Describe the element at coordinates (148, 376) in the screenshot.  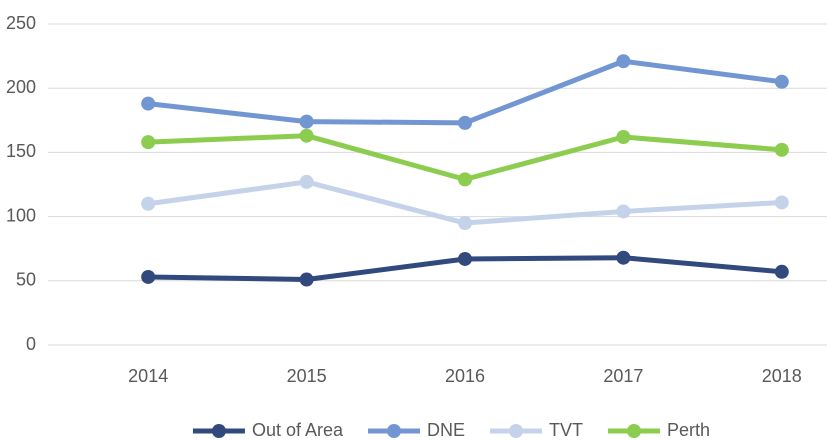
I see `x-tick-label: 2014` at that location.